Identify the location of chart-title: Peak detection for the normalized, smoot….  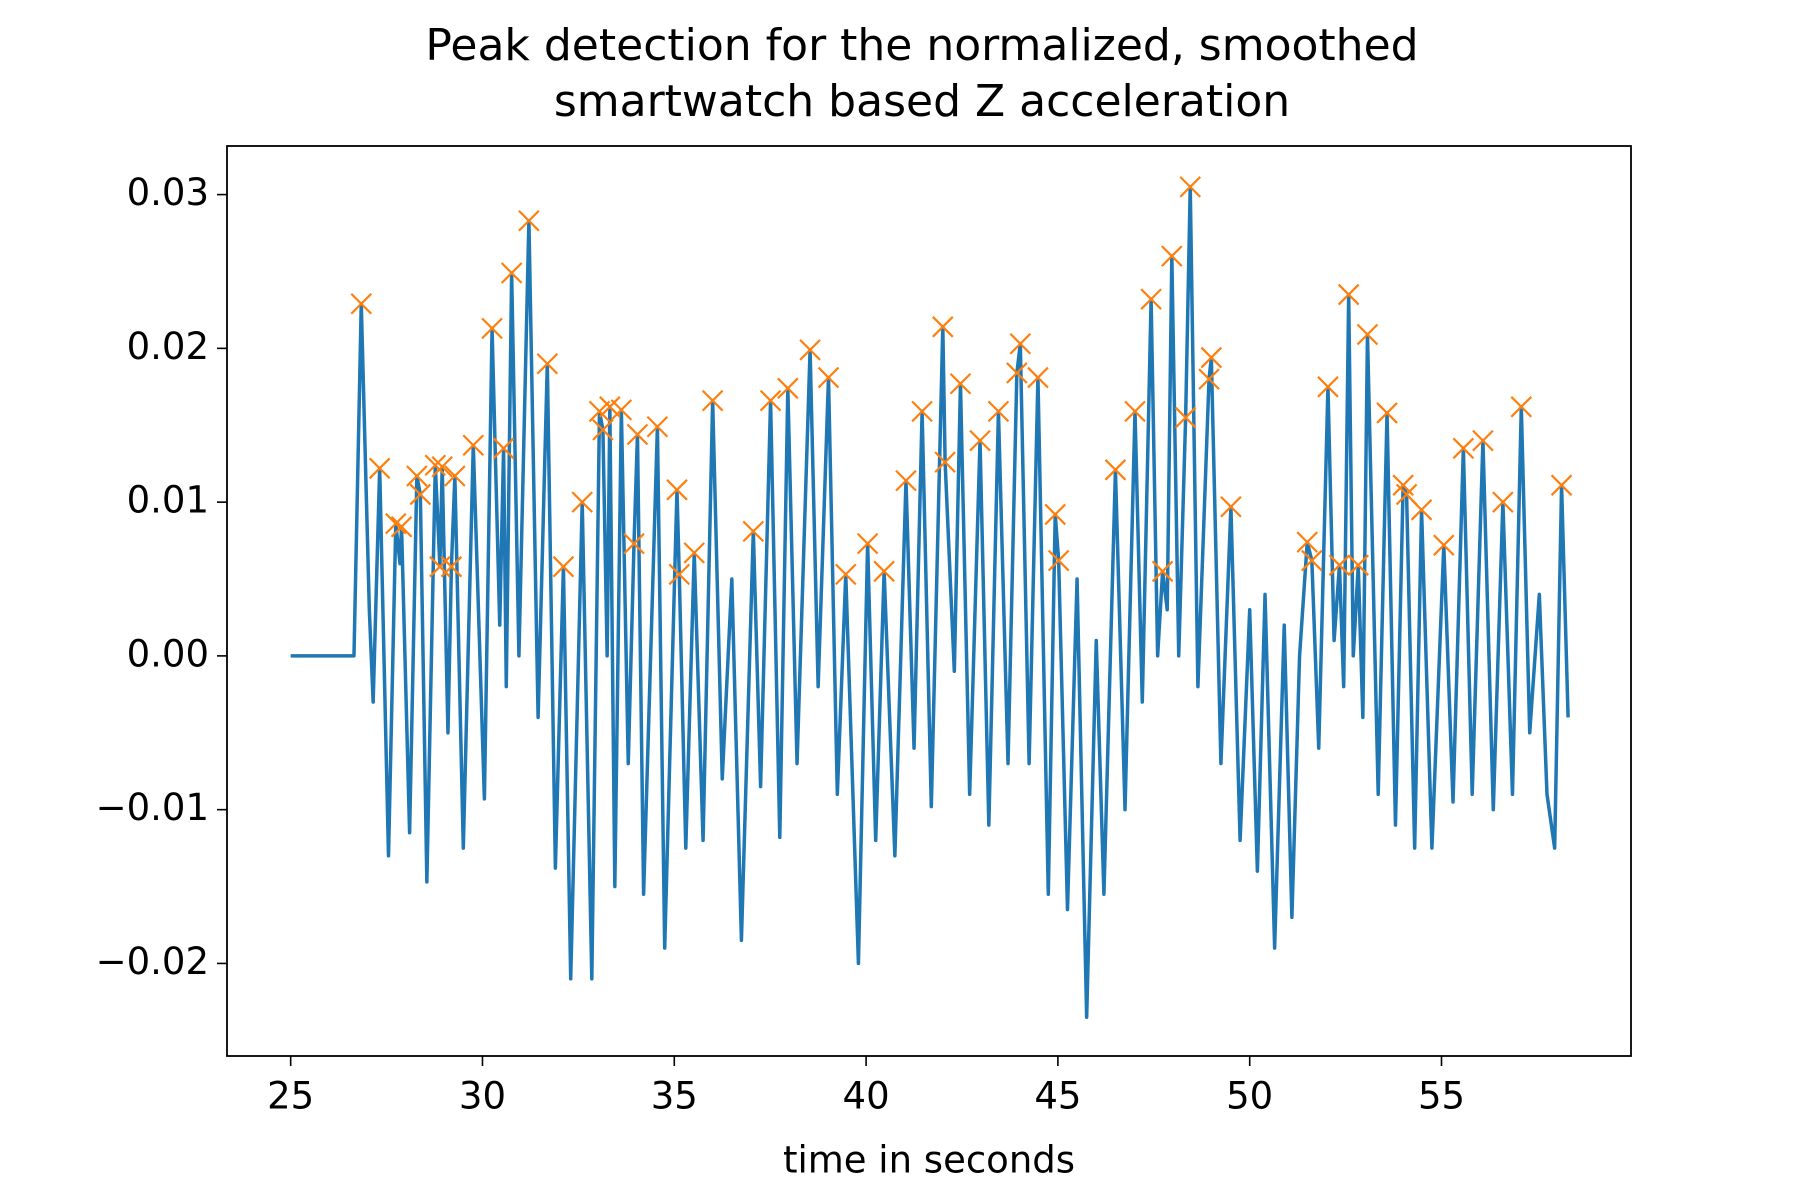
(921, 45).